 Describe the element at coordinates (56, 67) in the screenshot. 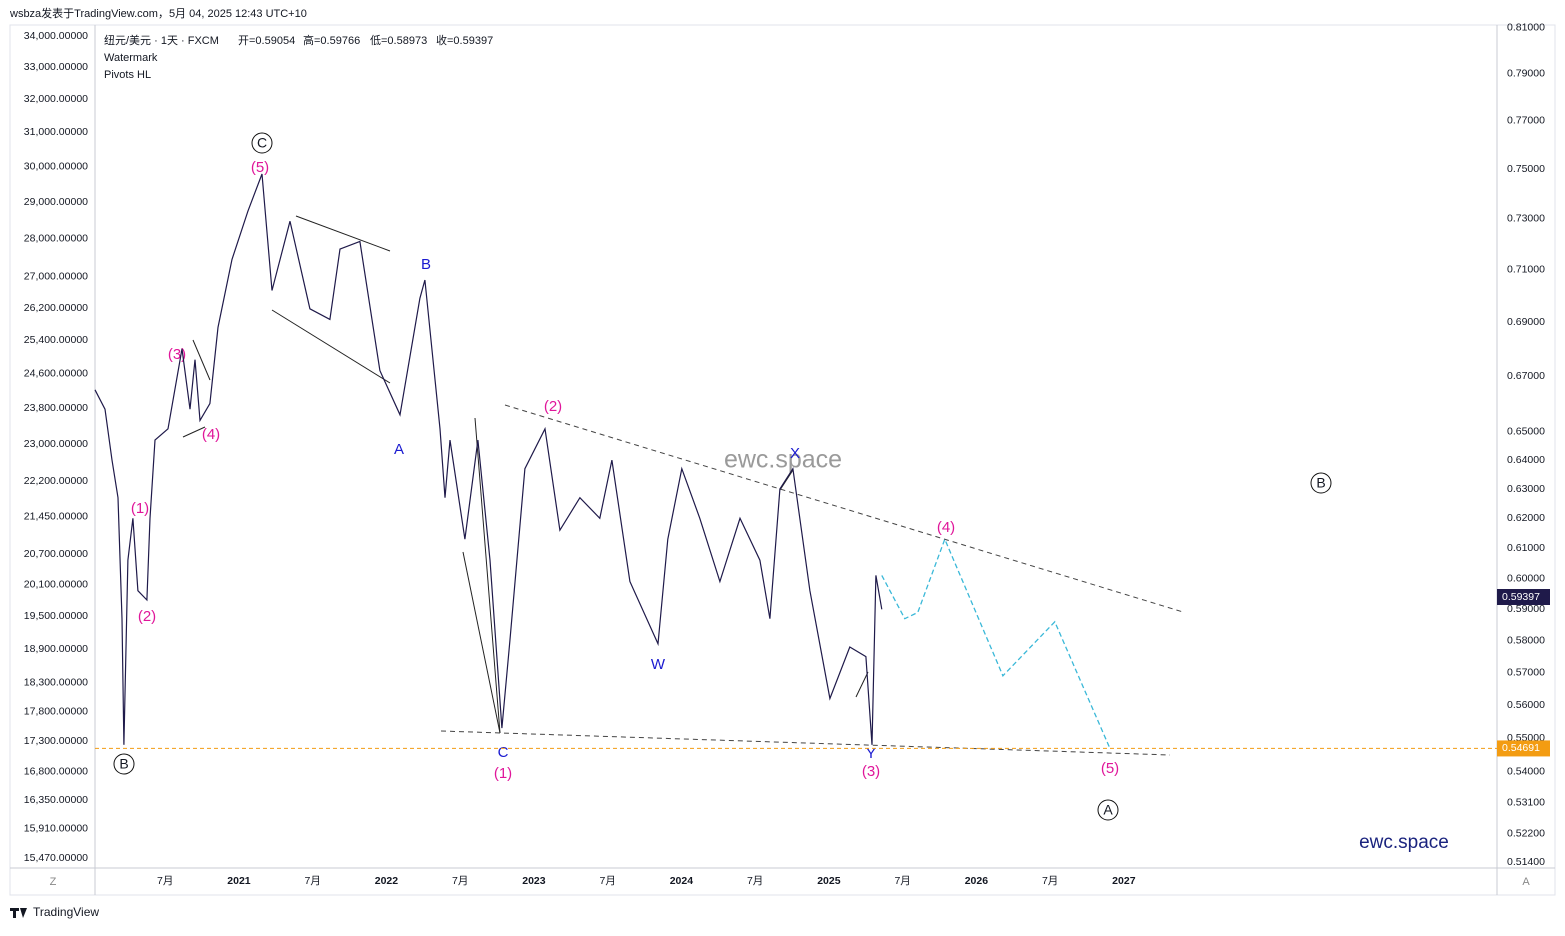

I see `y-tick-label: 33,000.00000` at that location.